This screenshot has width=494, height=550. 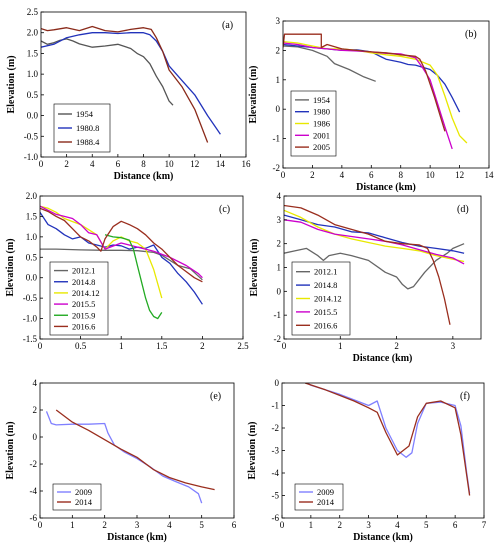 What do you see at coordinates (137, 525) in the screenshot?
I see `x-tick-label: 3` at bounding box center [137, 525].